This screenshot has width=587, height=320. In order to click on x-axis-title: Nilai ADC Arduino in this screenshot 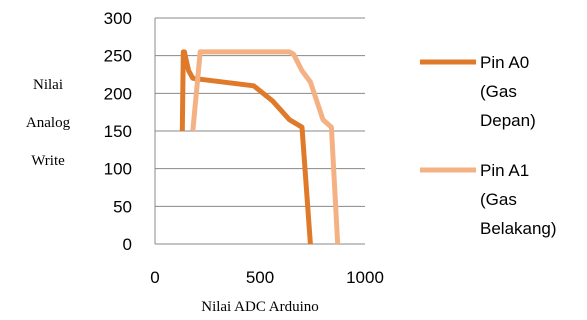, I will do `click(260, 307)`.